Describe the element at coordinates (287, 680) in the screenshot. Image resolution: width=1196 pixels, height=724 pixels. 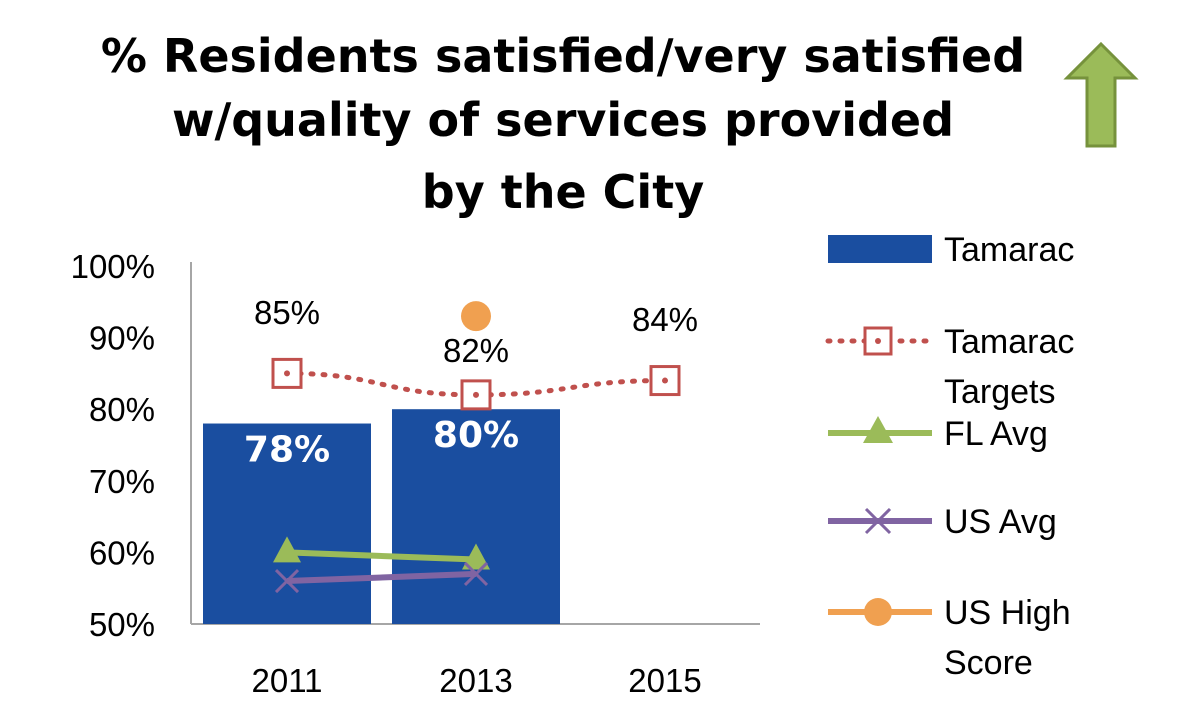
I see `x-tick-label: 2011` at that location.